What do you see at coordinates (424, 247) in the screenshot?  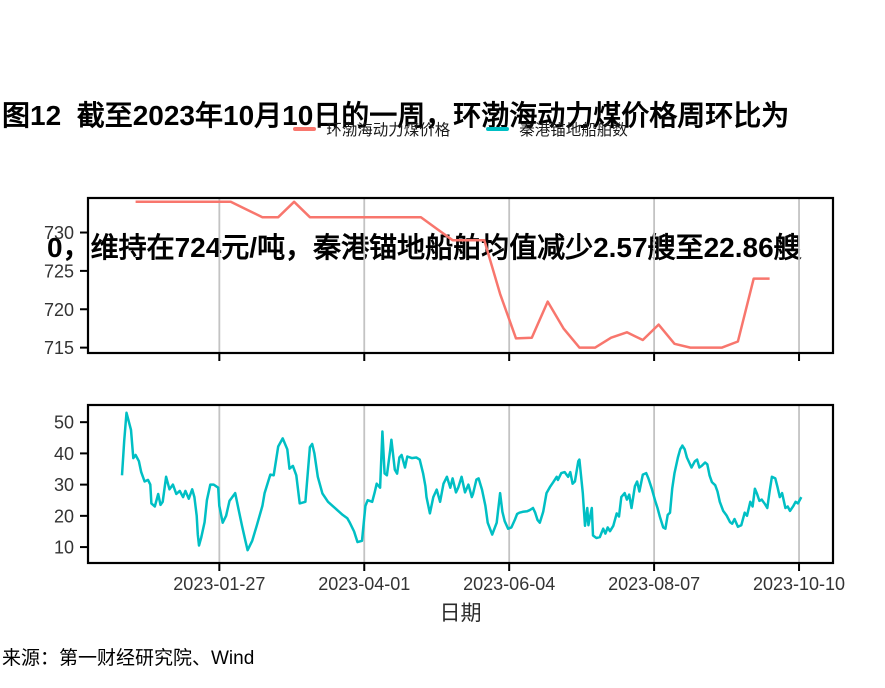 I see `title-line-2: 0，维持在724元/吨，秦港锚地船舶均值减少2.57艘至22.86艘` at bounding box center [424, 247].